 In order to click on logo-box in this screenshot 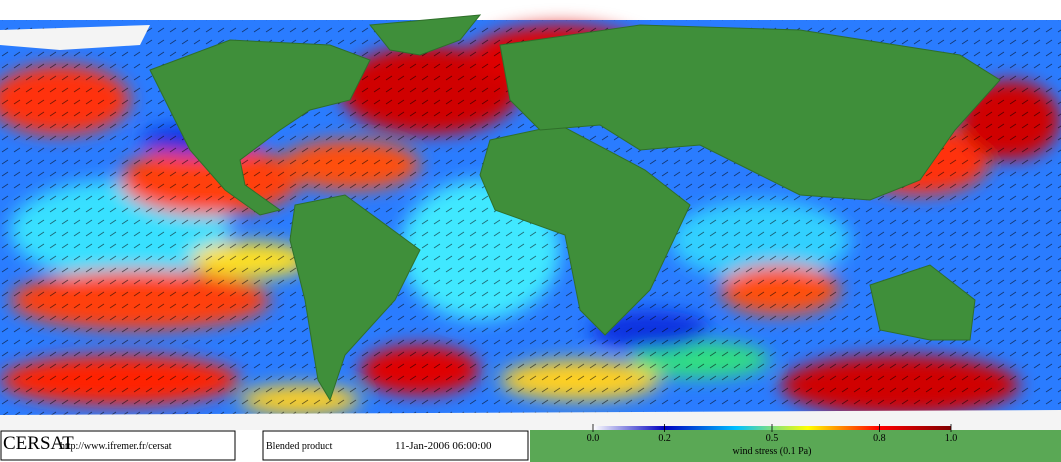, I will do `click(118, 445)`.